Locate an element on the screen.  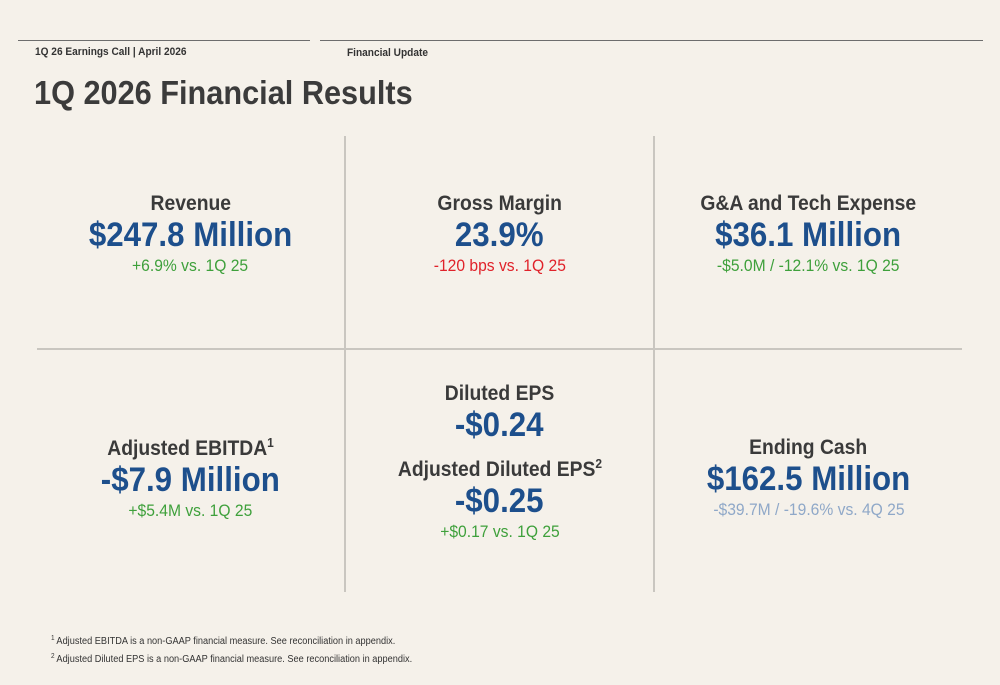
metric-gross-margin: Gross Margin 23.9% -120 bps vs. 1Q 25 is located at coordinates (499, 234).